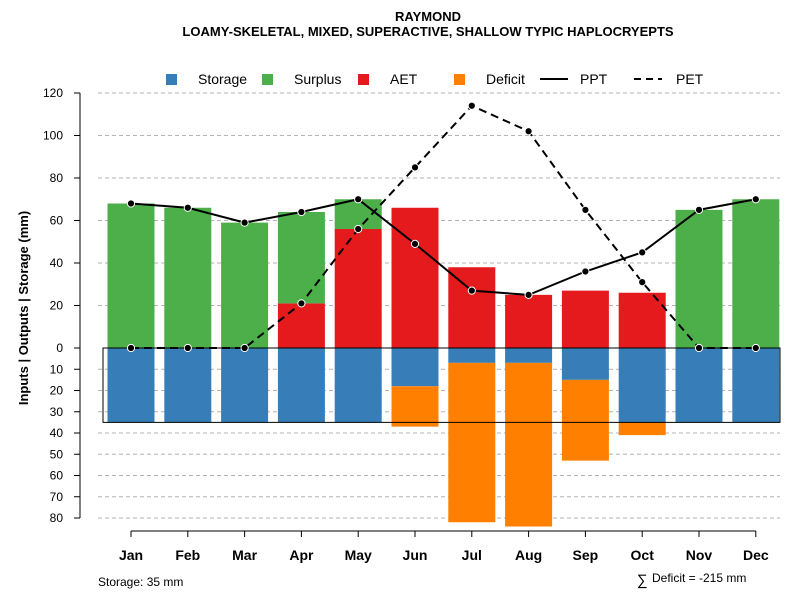 This screenshot has height=605, width=800. What do you see at coordinates (187, 348) in the screenshot?
I see `point-pet-feb` at bounding box center [187, 348].